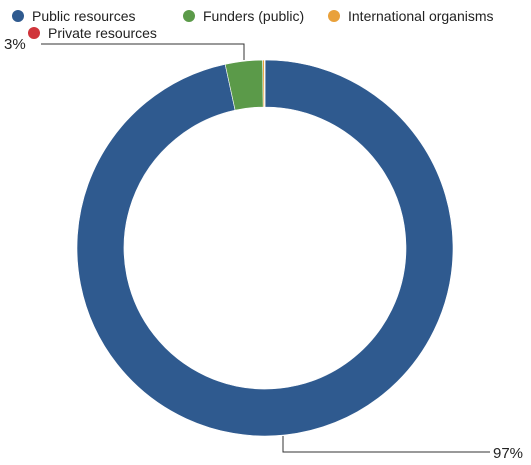 The height and width of the screenshot is (465, 531). I want to click on legend-item-international-organisms: International organisms, so click(411, 16).